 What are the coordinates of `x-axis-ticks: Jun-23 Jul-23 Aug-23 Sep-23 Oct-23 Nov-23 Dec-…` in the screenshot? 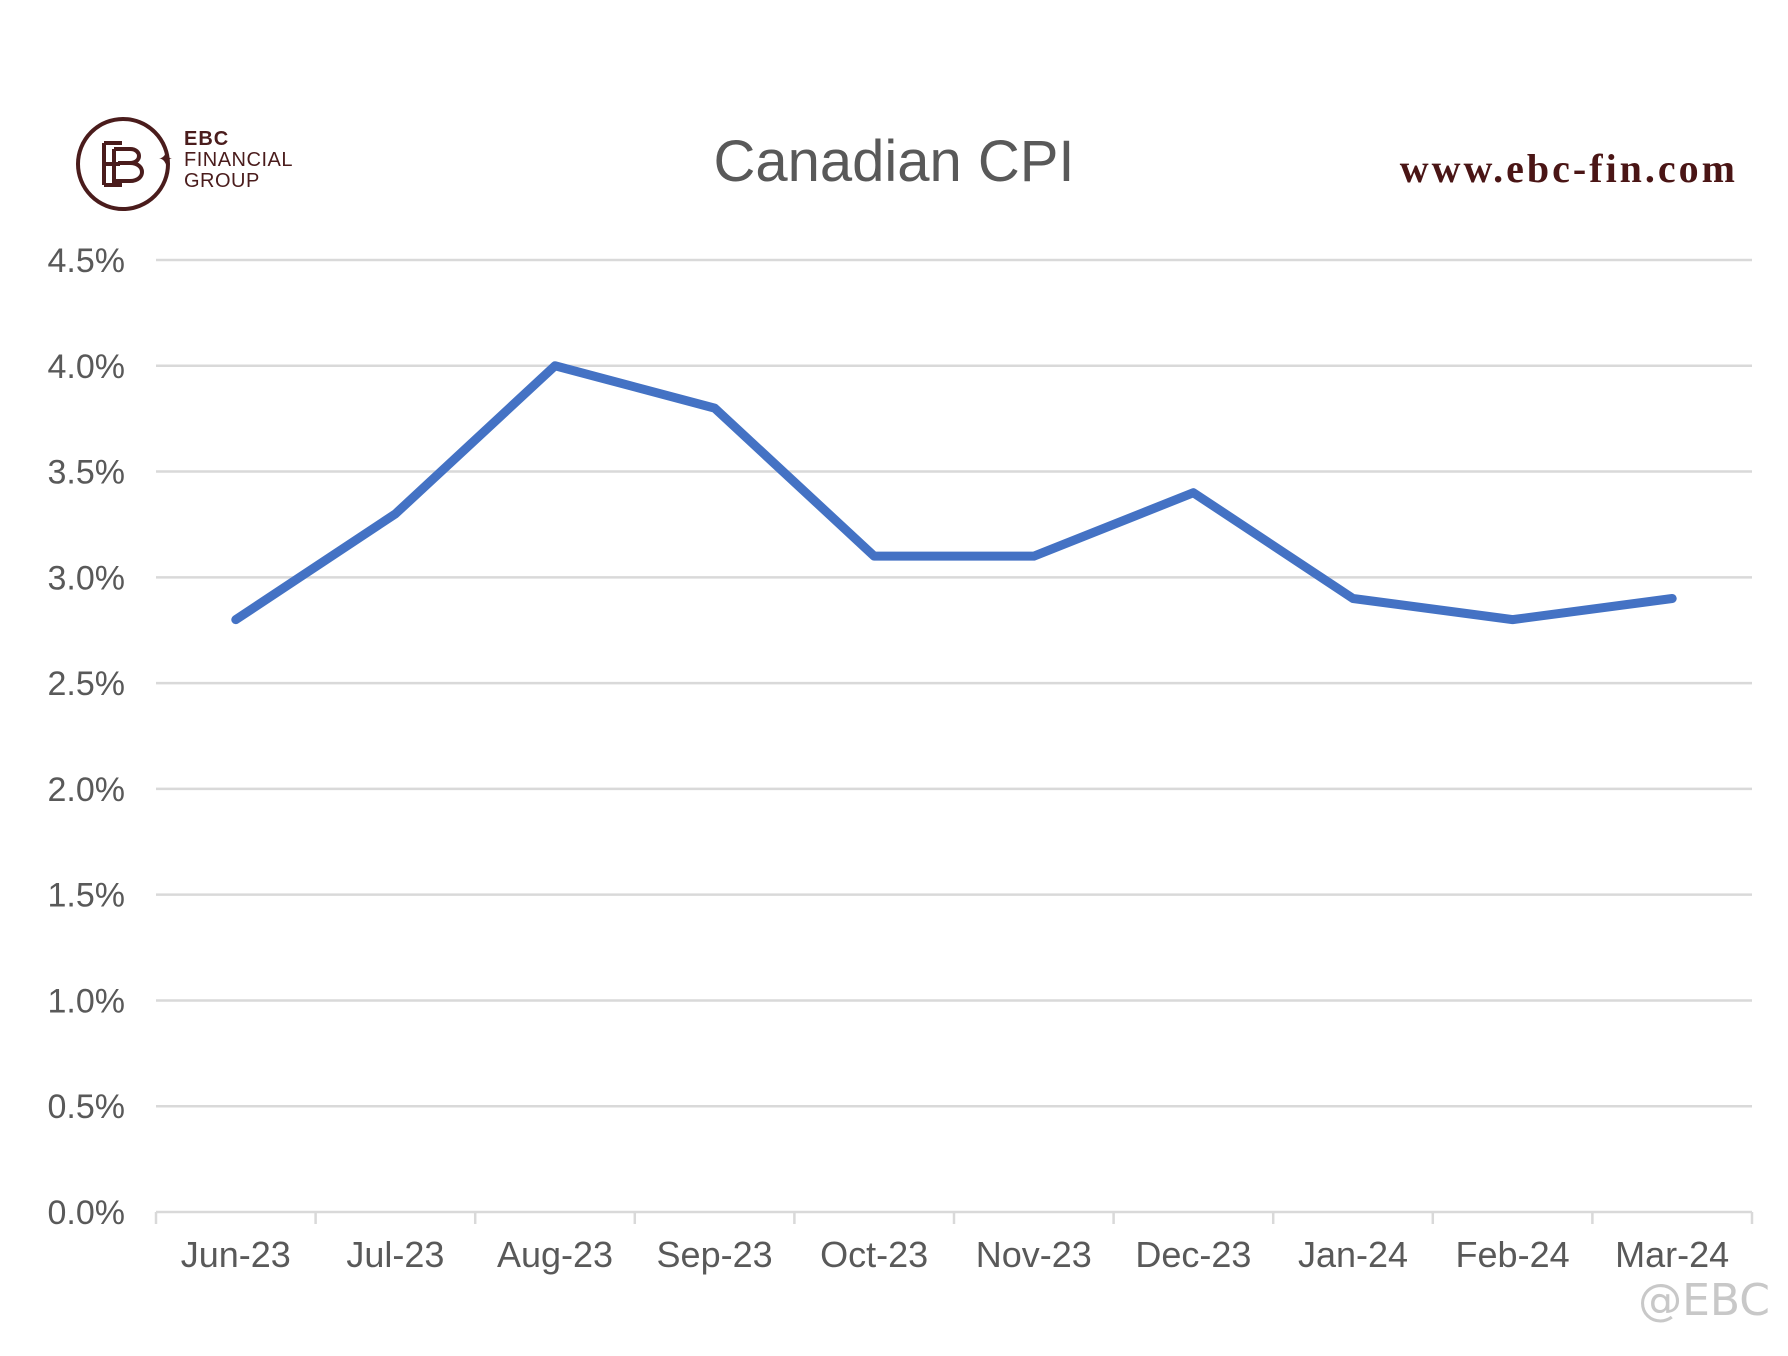 It's located at (955, 1254).